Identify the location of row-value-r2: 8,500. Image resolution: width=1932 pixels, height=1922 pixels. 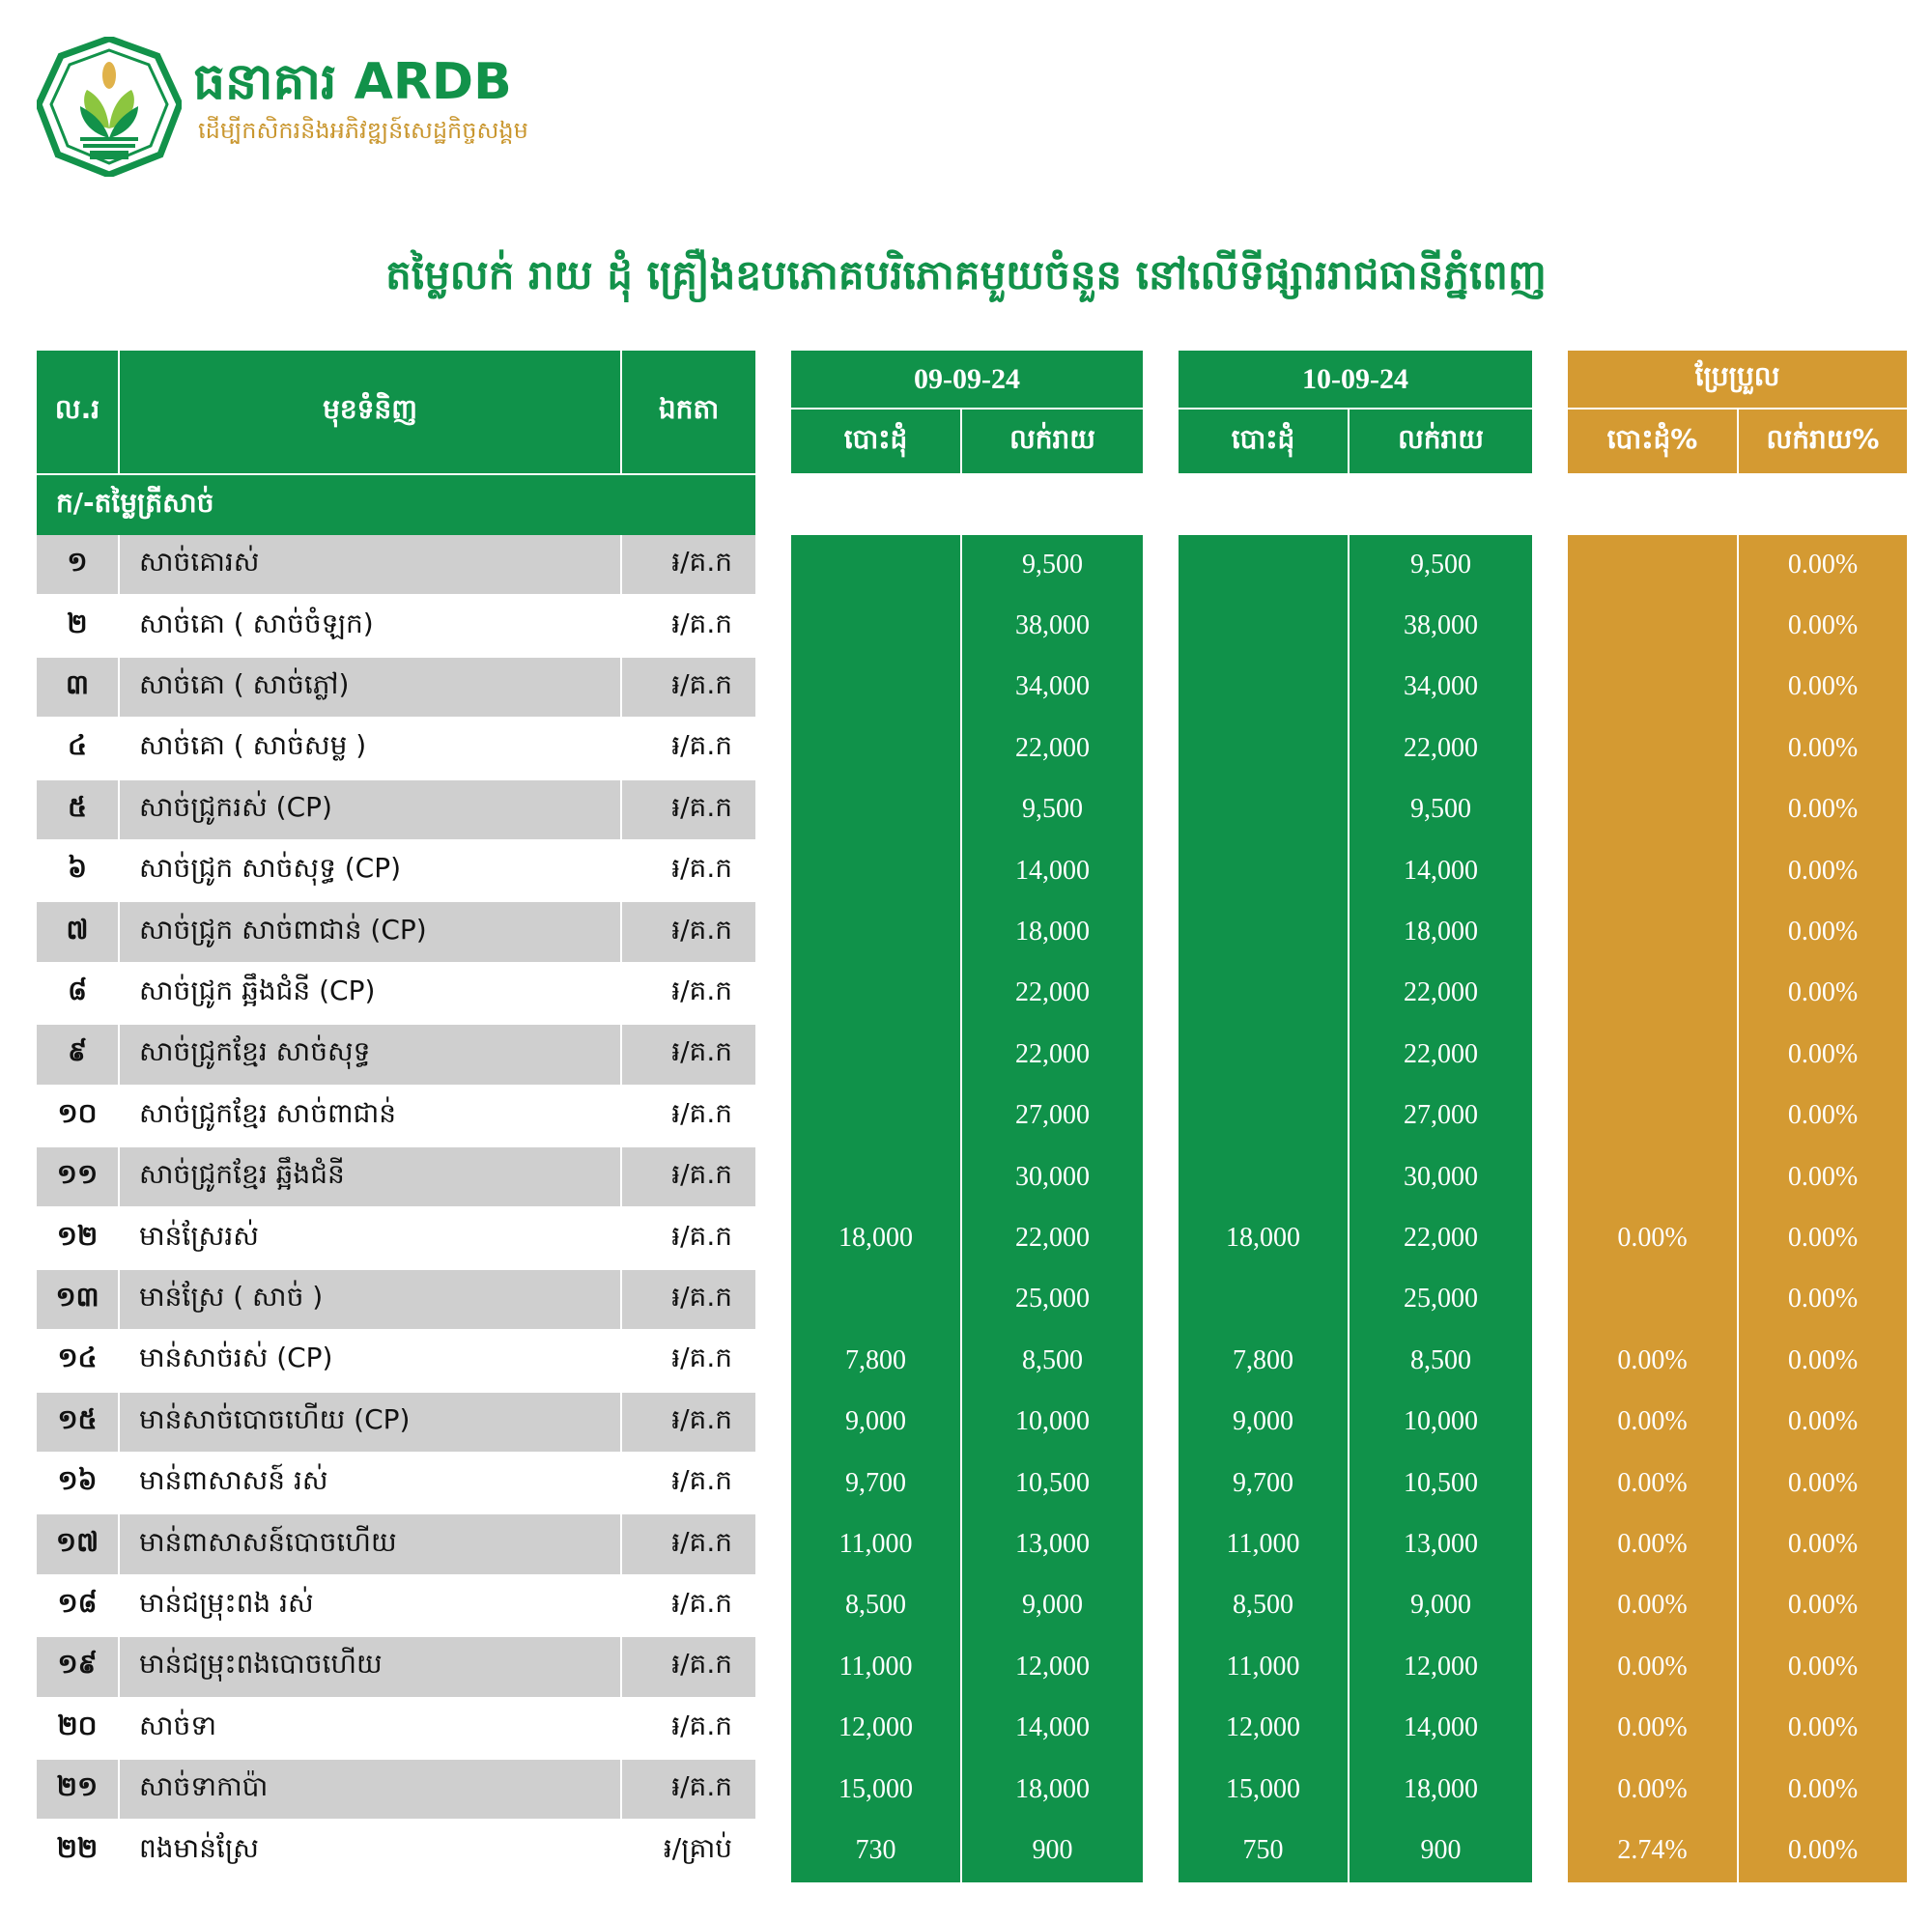
(1440, 1359).